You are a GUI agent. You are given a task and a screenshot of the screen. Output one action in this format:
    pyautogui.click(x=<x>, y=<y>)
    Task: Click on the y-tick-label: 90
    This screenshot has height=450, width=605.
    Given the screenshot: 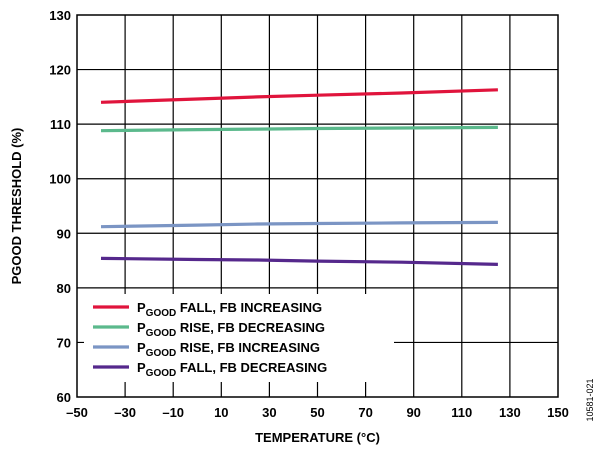 What is the action you would take?
    pyautogui.click(x=64, y=233)
    